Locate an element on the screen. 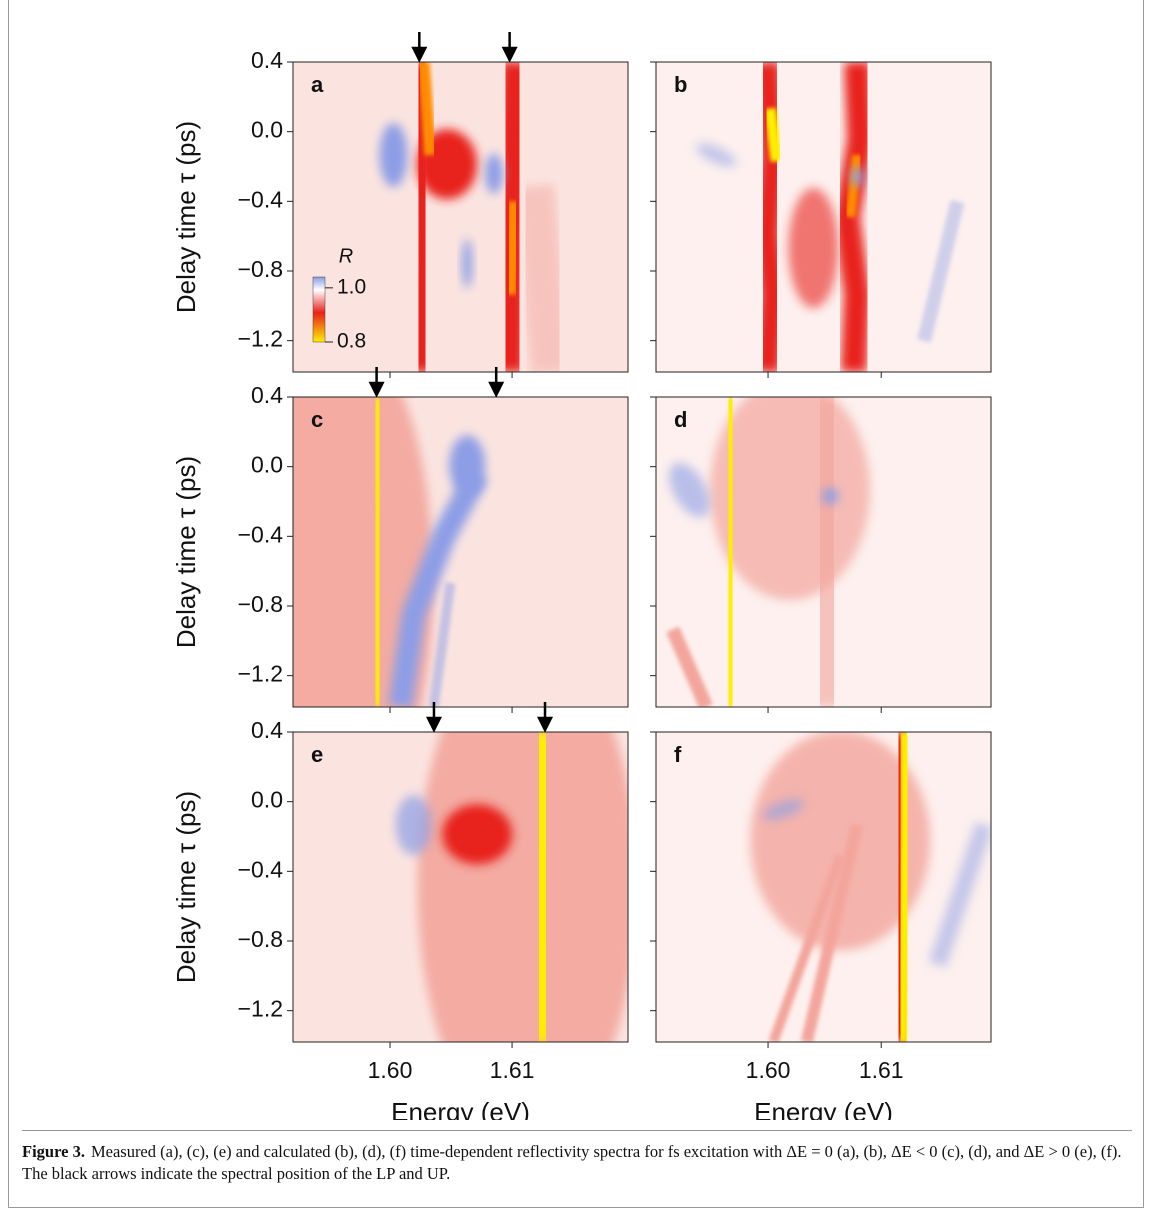 This screenshot has width=1153, height=1218. panel-letter: b is located at coordinates (680, 84).